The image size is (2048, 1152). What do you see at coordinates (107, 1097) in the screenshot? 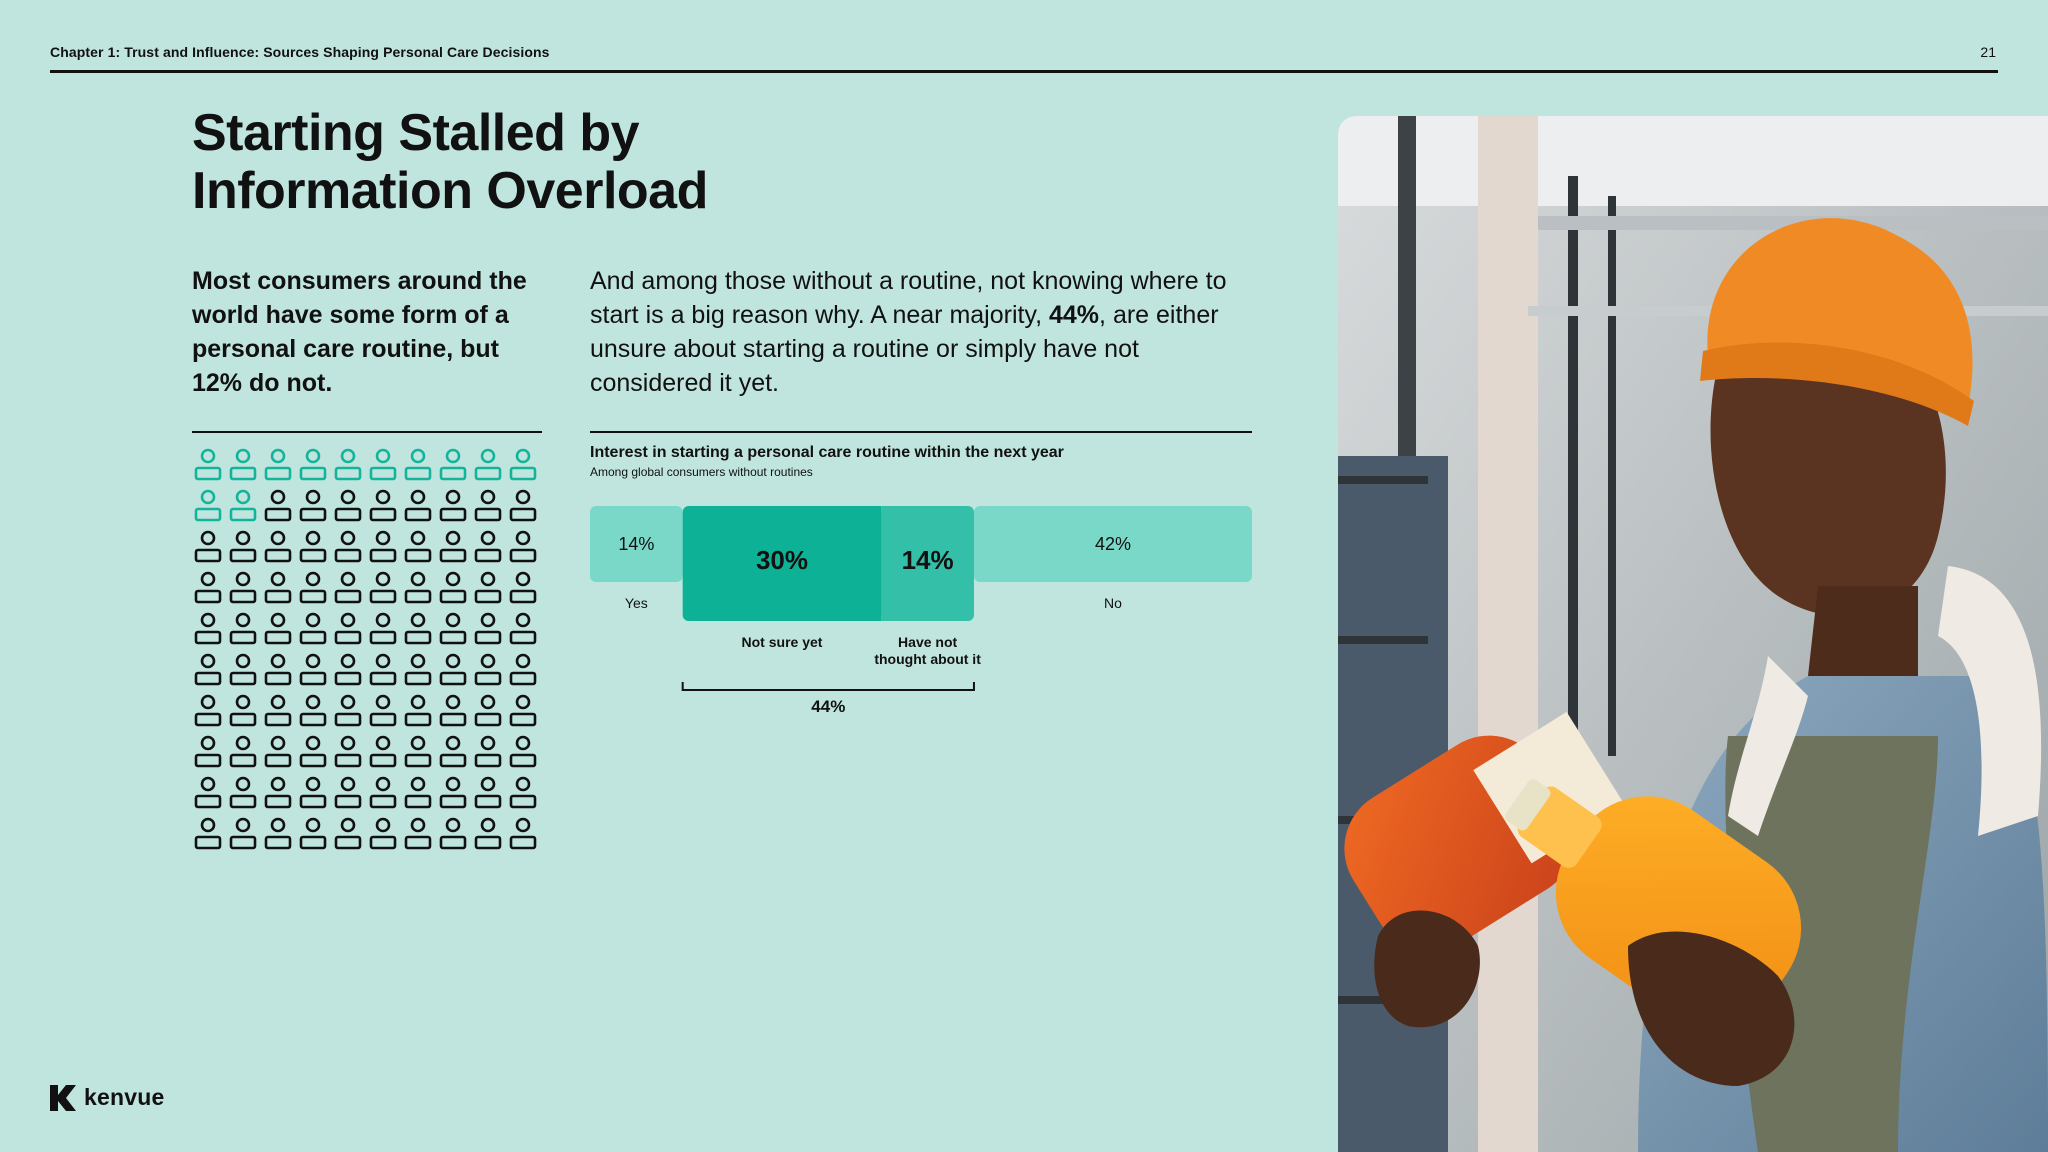
I see `kenvue-logo: kenvue` at bounding box center [107, 1097].